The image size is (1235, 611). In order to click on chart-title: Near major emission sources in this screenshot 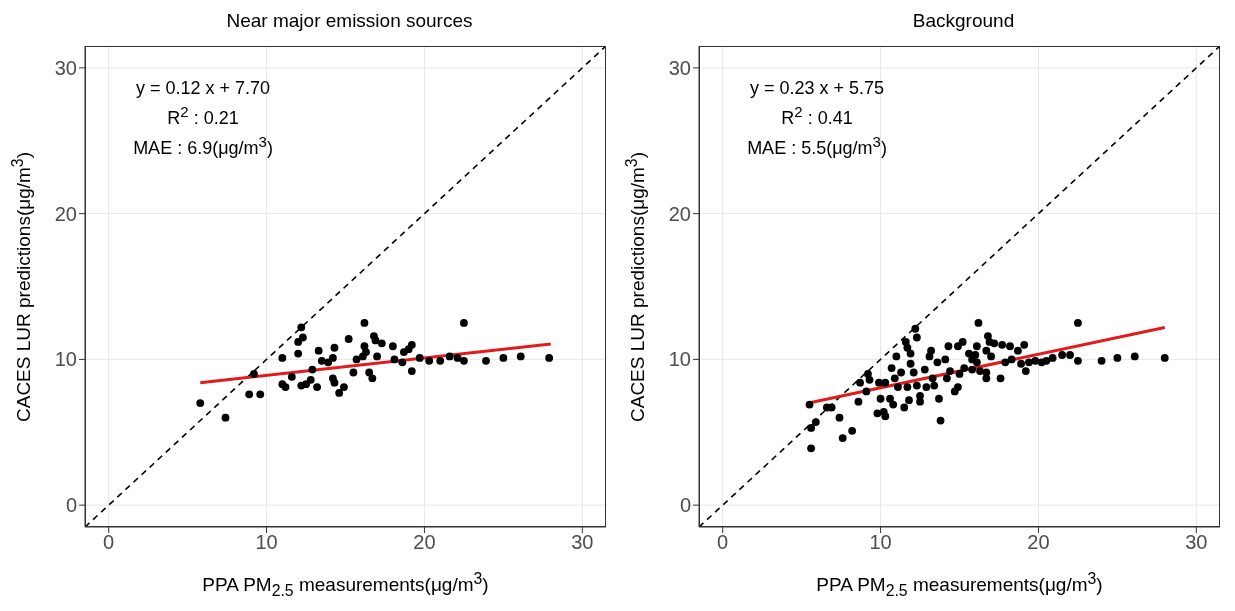, I will do `click(349, 21)`.